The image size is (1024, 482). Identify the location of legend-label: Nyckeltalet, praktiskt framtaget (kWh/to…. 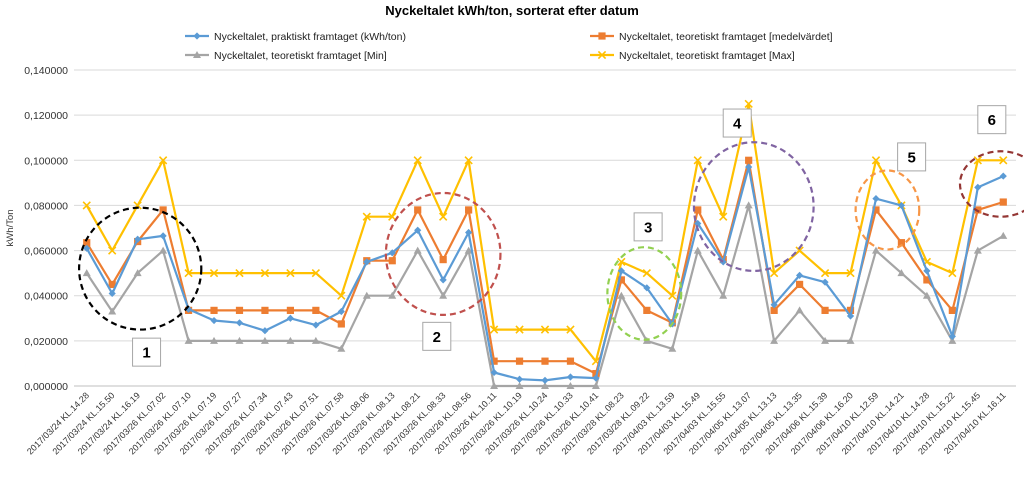
(310, 37).